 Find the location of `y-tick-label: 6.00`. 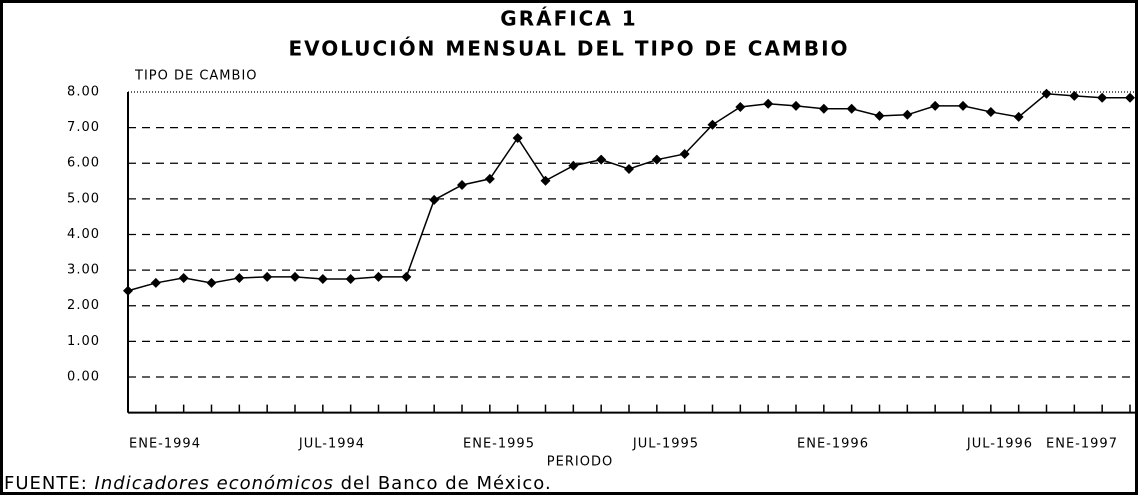

y-tick-label: 6.00 is located at coordinates (83, 163).